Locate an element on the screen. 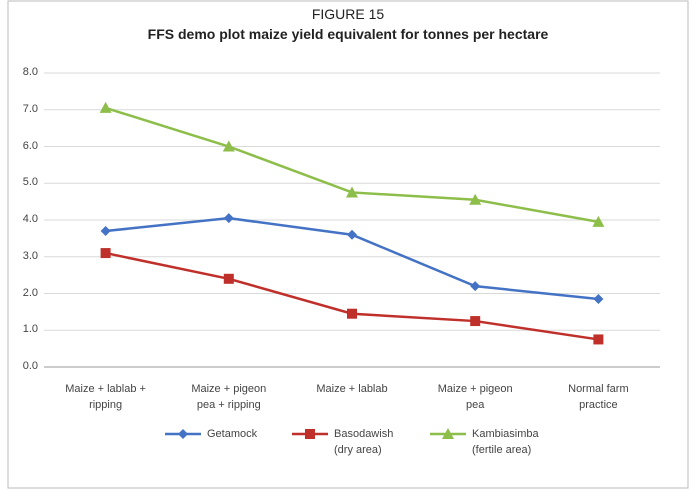  legend-label: Basodawish (dry area) is located at coordinates (364, 442).